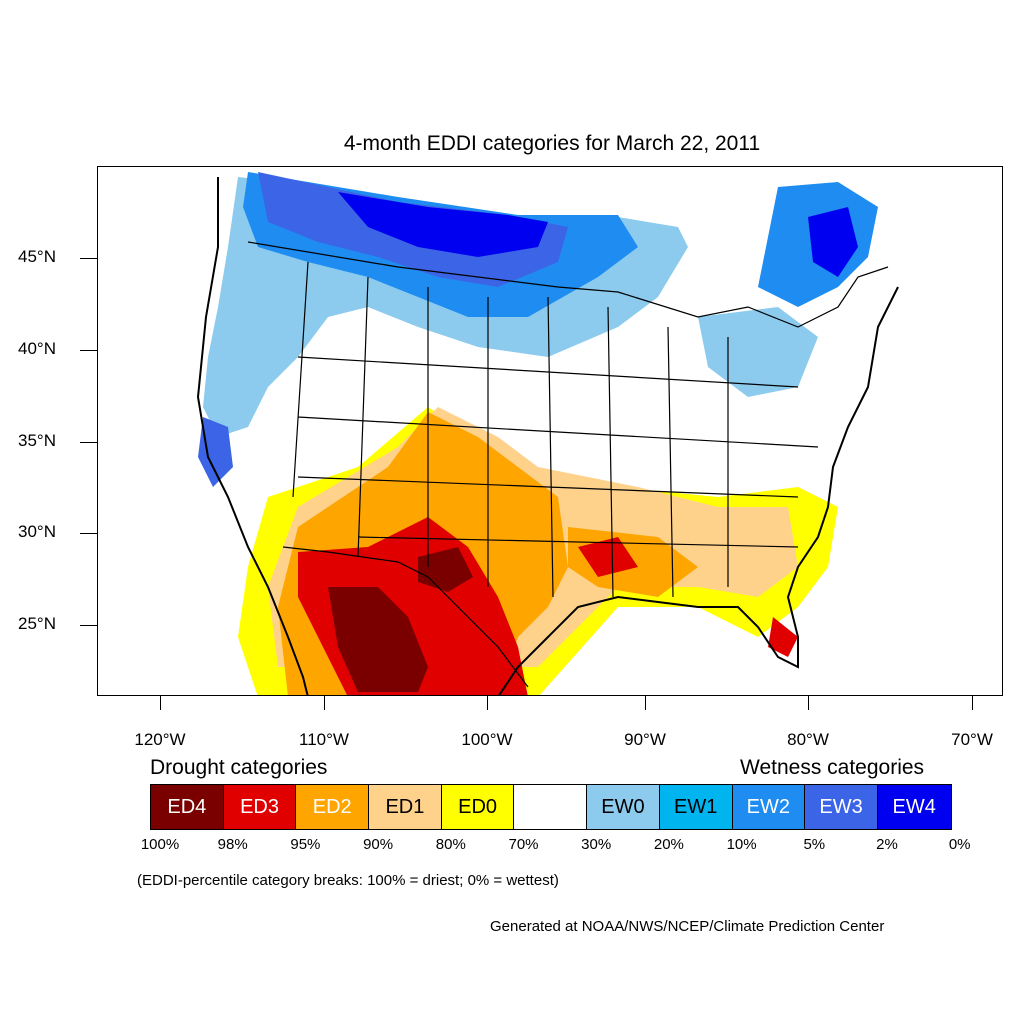 The width and height of the screenshot is (1024, 1024). I want to click on percent-label: 95%, so click(305, 844).